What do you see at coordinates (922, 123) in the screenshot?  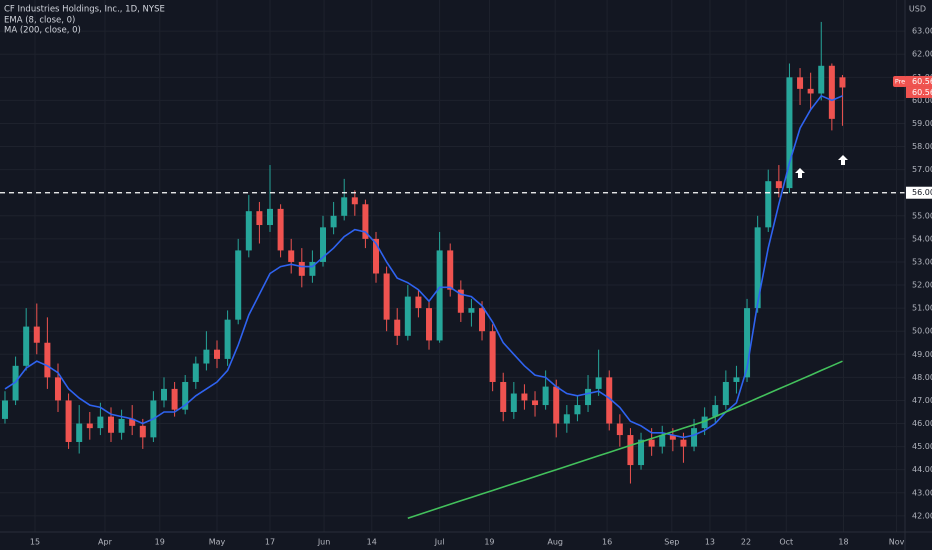 I see `y-tick-label: 59.00` at bounding box center [922, 123].